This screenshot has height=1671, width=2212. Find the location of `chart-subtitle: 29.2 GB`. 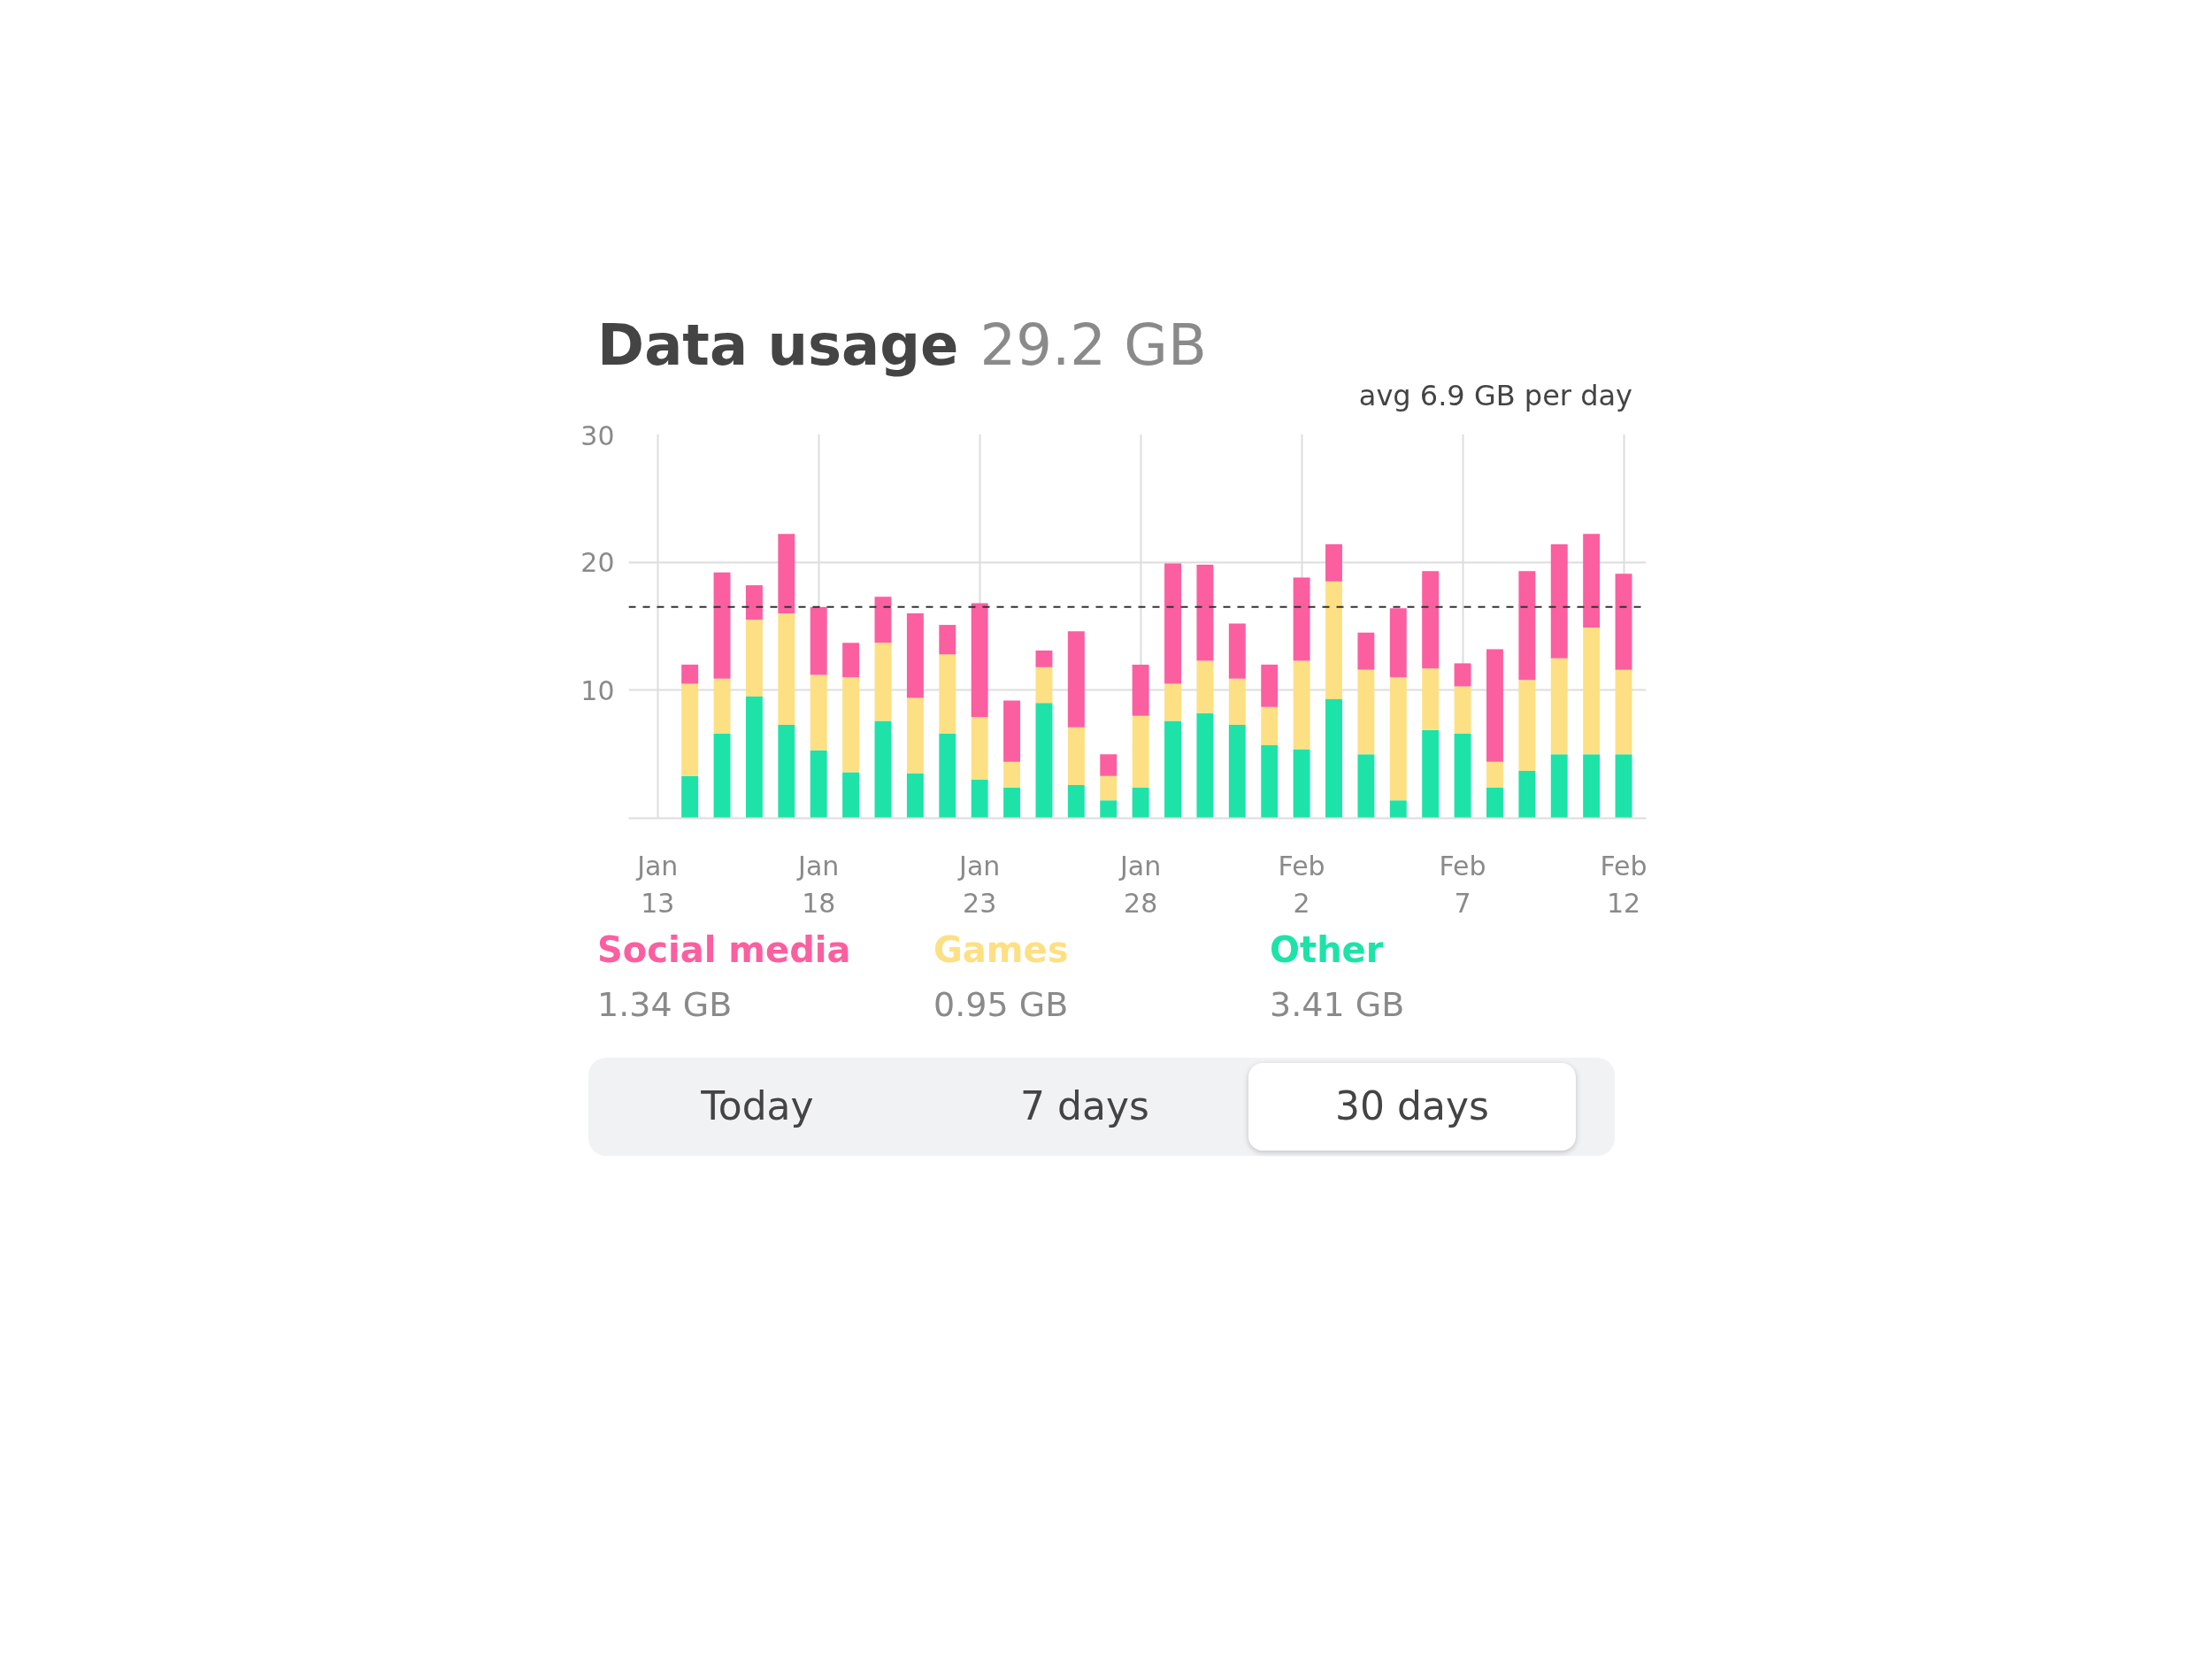

chart-subtitle: 29.2 GB is located at coordinates (1093, 345).